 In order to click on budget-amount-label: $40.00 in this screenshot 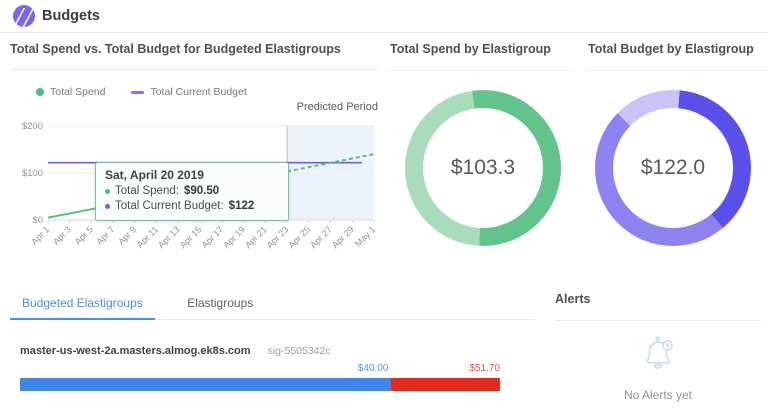, I will do `click(373, 368)`.